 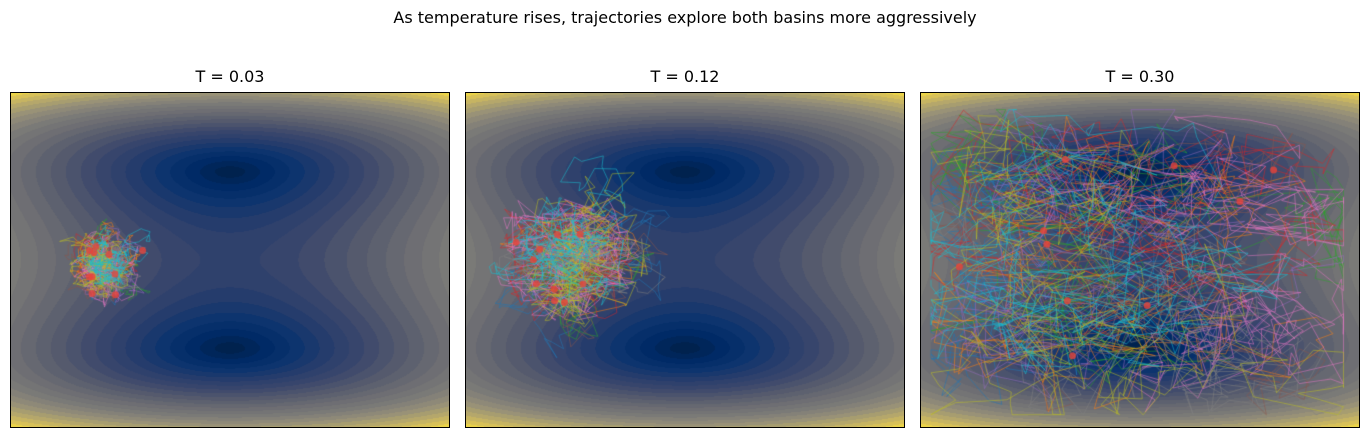 I want to click on panel-title: T = 0.30, so click(x=1140, y=76).